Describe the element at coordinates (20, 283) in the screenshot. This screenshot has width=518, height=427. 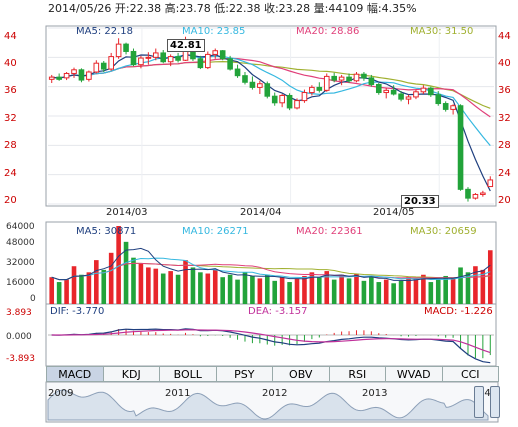
I see `vol-axis-16000: 16000` at that location.